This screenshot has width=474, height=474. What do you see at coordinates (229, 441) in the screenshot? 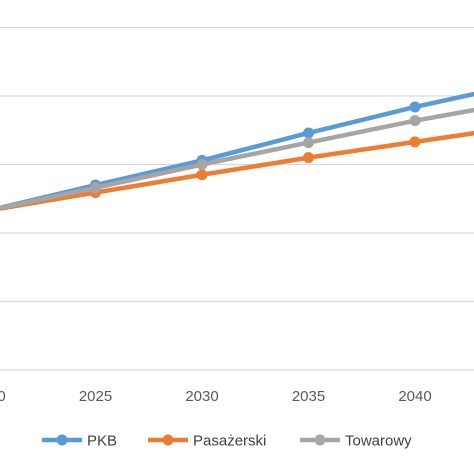
I see `legend-label: Pasażerski` at bounding box center [229, 441].